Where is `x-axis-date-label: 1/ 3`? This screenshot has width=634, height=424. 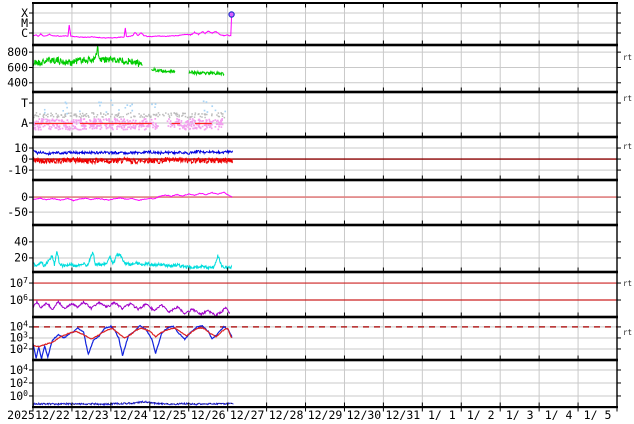 x-axis-date-label: 1/ 3 is located at coordinates (520, 415).